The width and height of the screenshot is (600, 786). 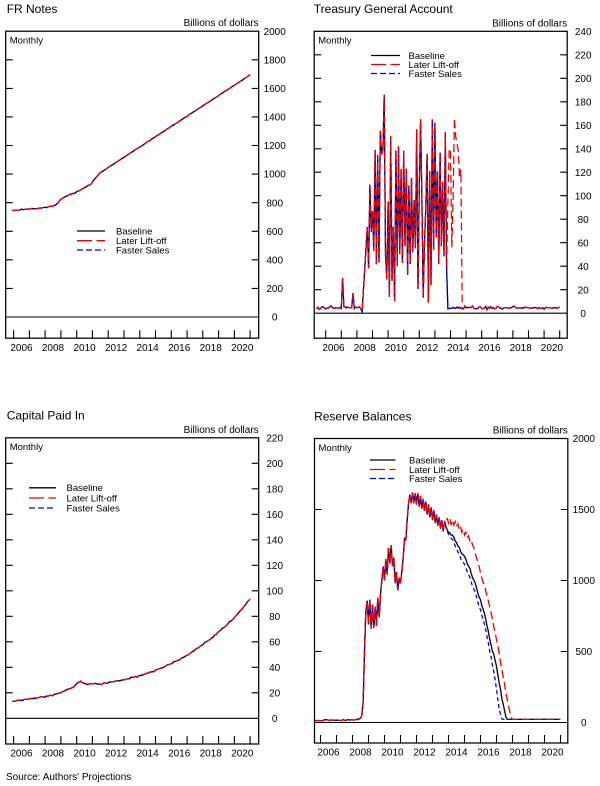 I want to click on svg-text: 400, so click(x=274, y=260).